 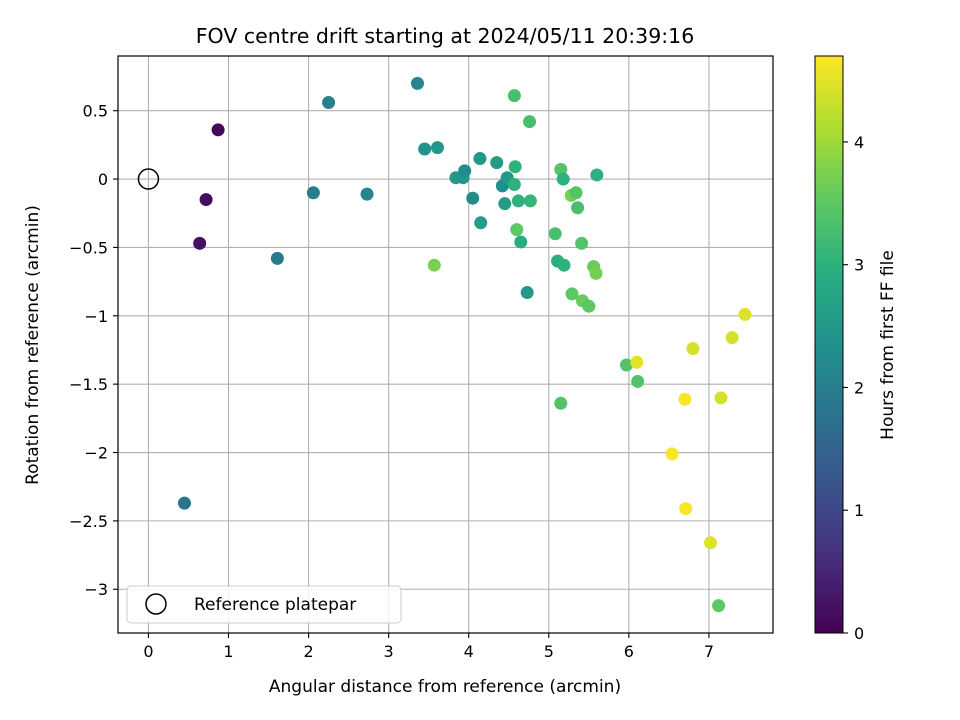 I want to click on y-tick-label: −2, so click(x=96, y=453).